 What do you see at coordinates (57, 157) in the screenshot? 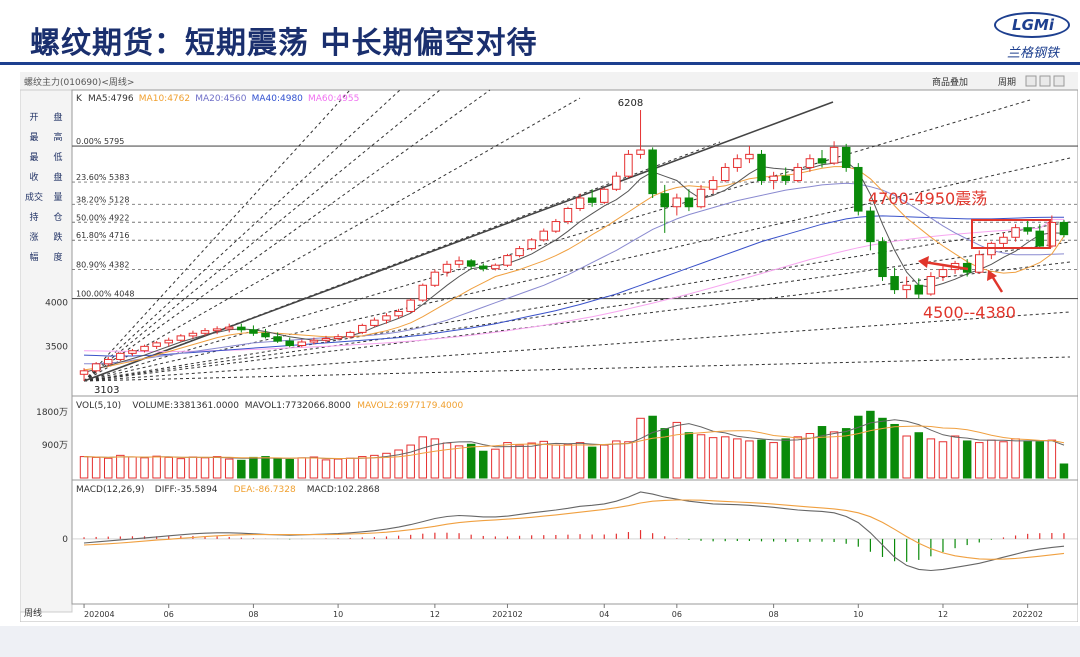
I see `info-label: 低` at bounding box center [57, 157].